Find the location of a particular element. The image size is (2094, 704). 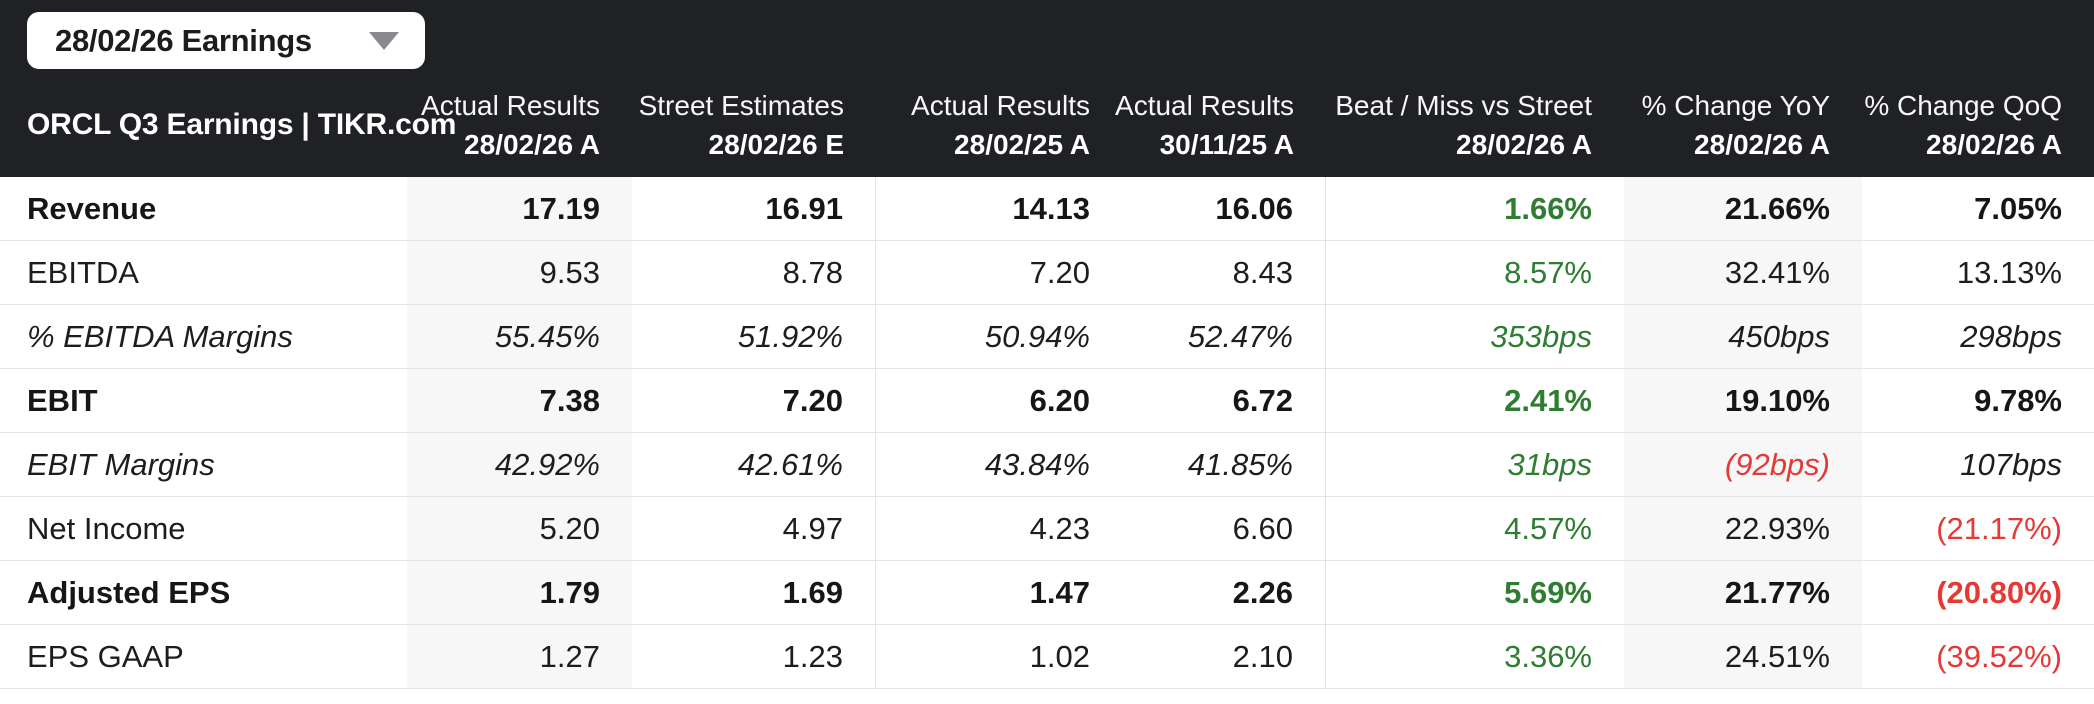

value-cell: 6.72 is located at coordinates (1224, 400).